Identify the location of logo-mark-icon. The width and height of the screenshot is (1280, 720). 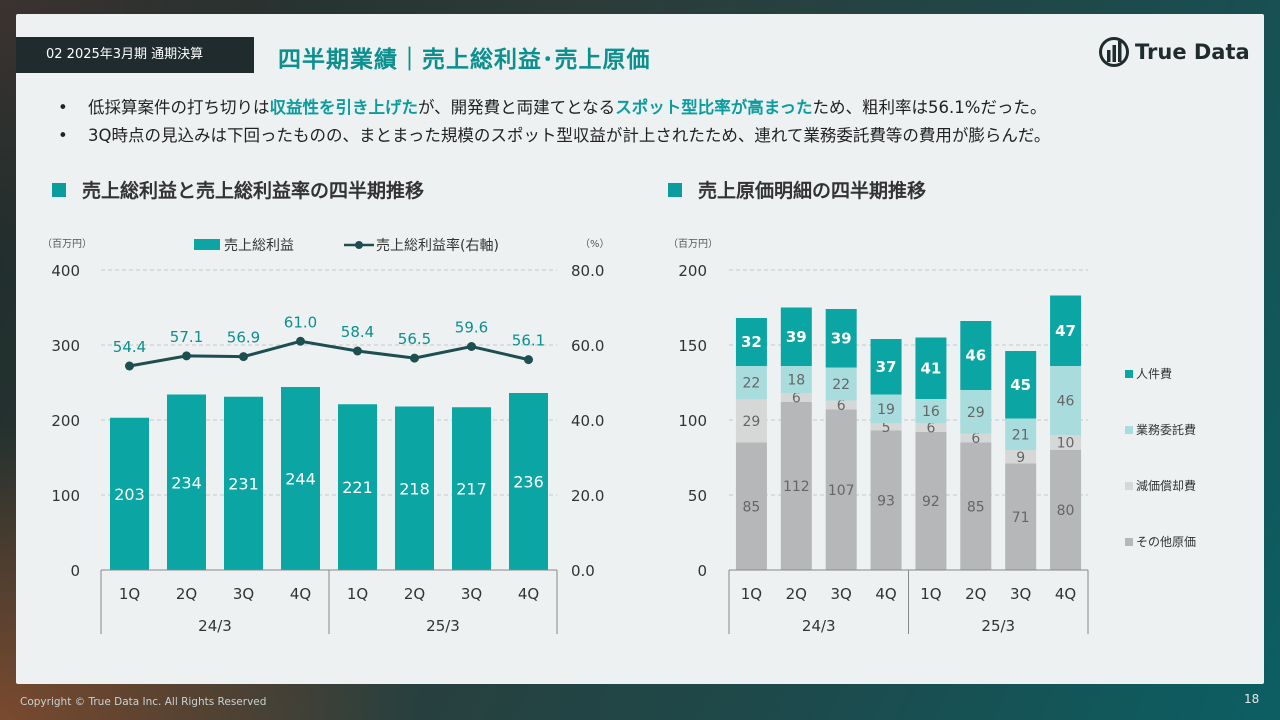
(1114, 52).